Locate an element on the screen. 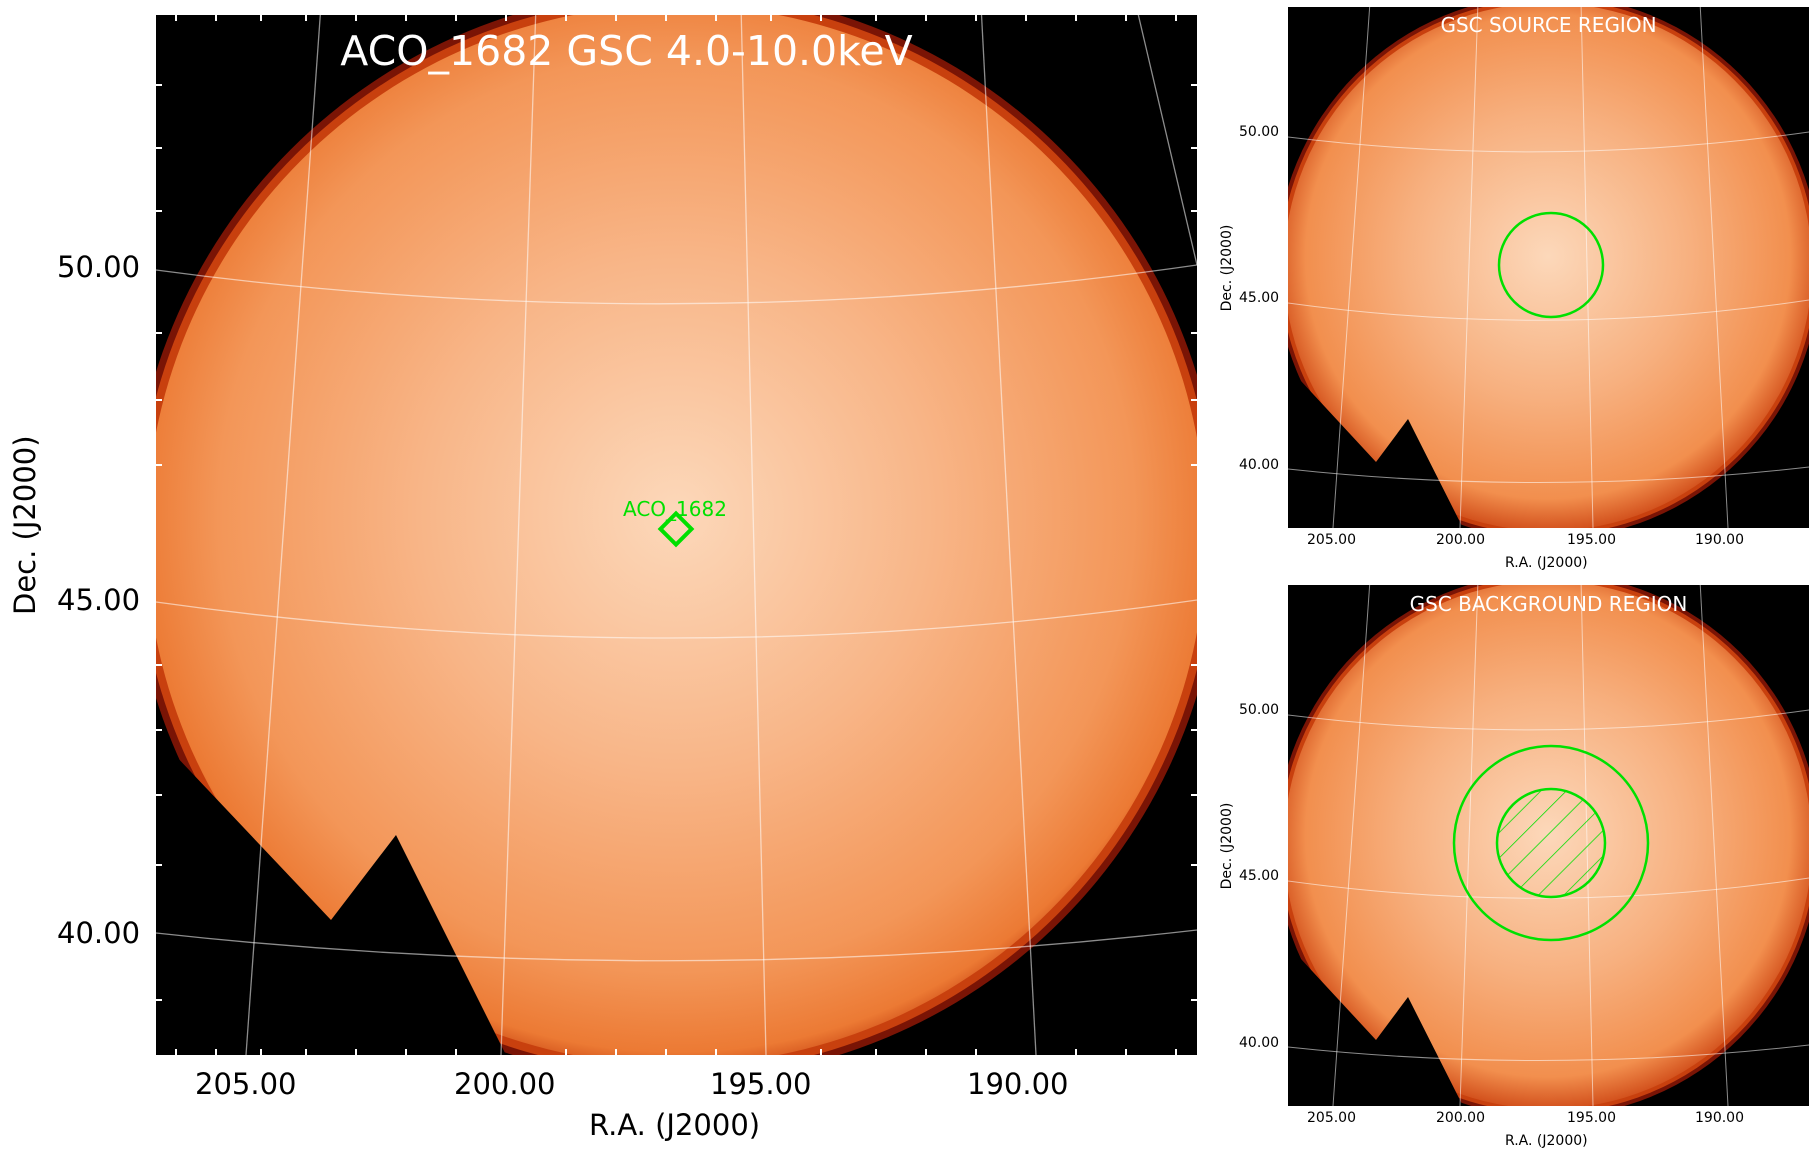 This screenshot has height=1156, width=1815. bkg-ytick-50: 50.00 is located at coordinates (1259, 710).